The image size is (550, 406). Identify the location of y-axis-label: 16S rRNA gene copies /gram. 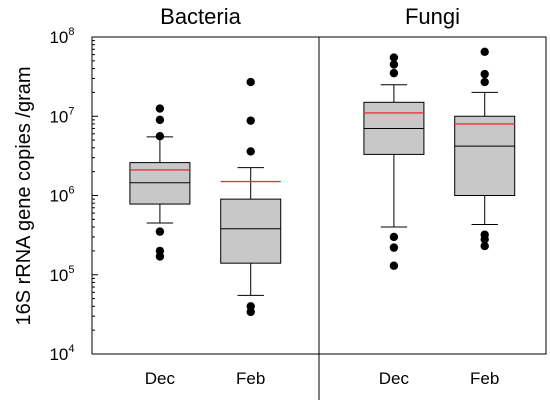
(24, 195).